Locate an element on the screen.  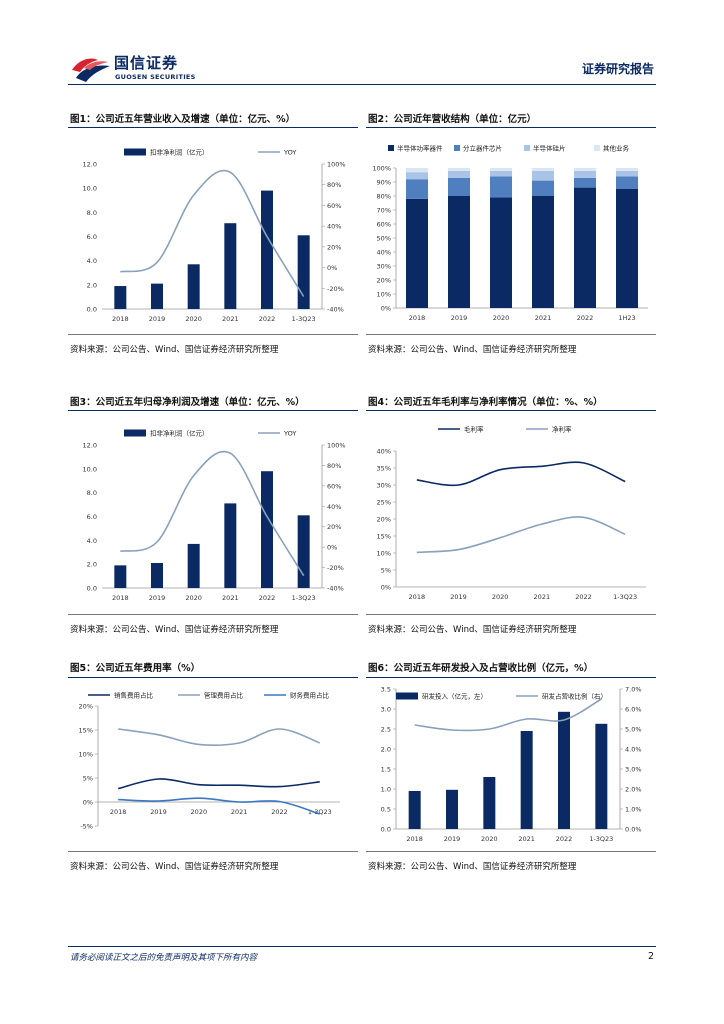
y-axis-tick: 10% is located at coordinates (384, 554).